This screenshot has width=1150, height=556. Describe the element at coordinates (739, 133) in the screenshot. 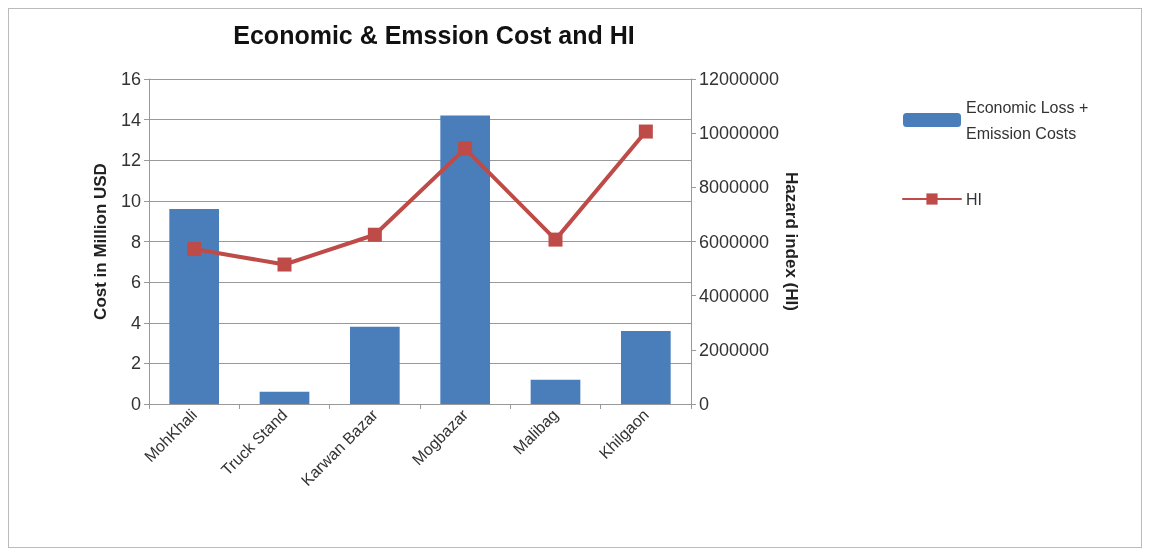

I see `y2-tick-label: 10000000` at that location.